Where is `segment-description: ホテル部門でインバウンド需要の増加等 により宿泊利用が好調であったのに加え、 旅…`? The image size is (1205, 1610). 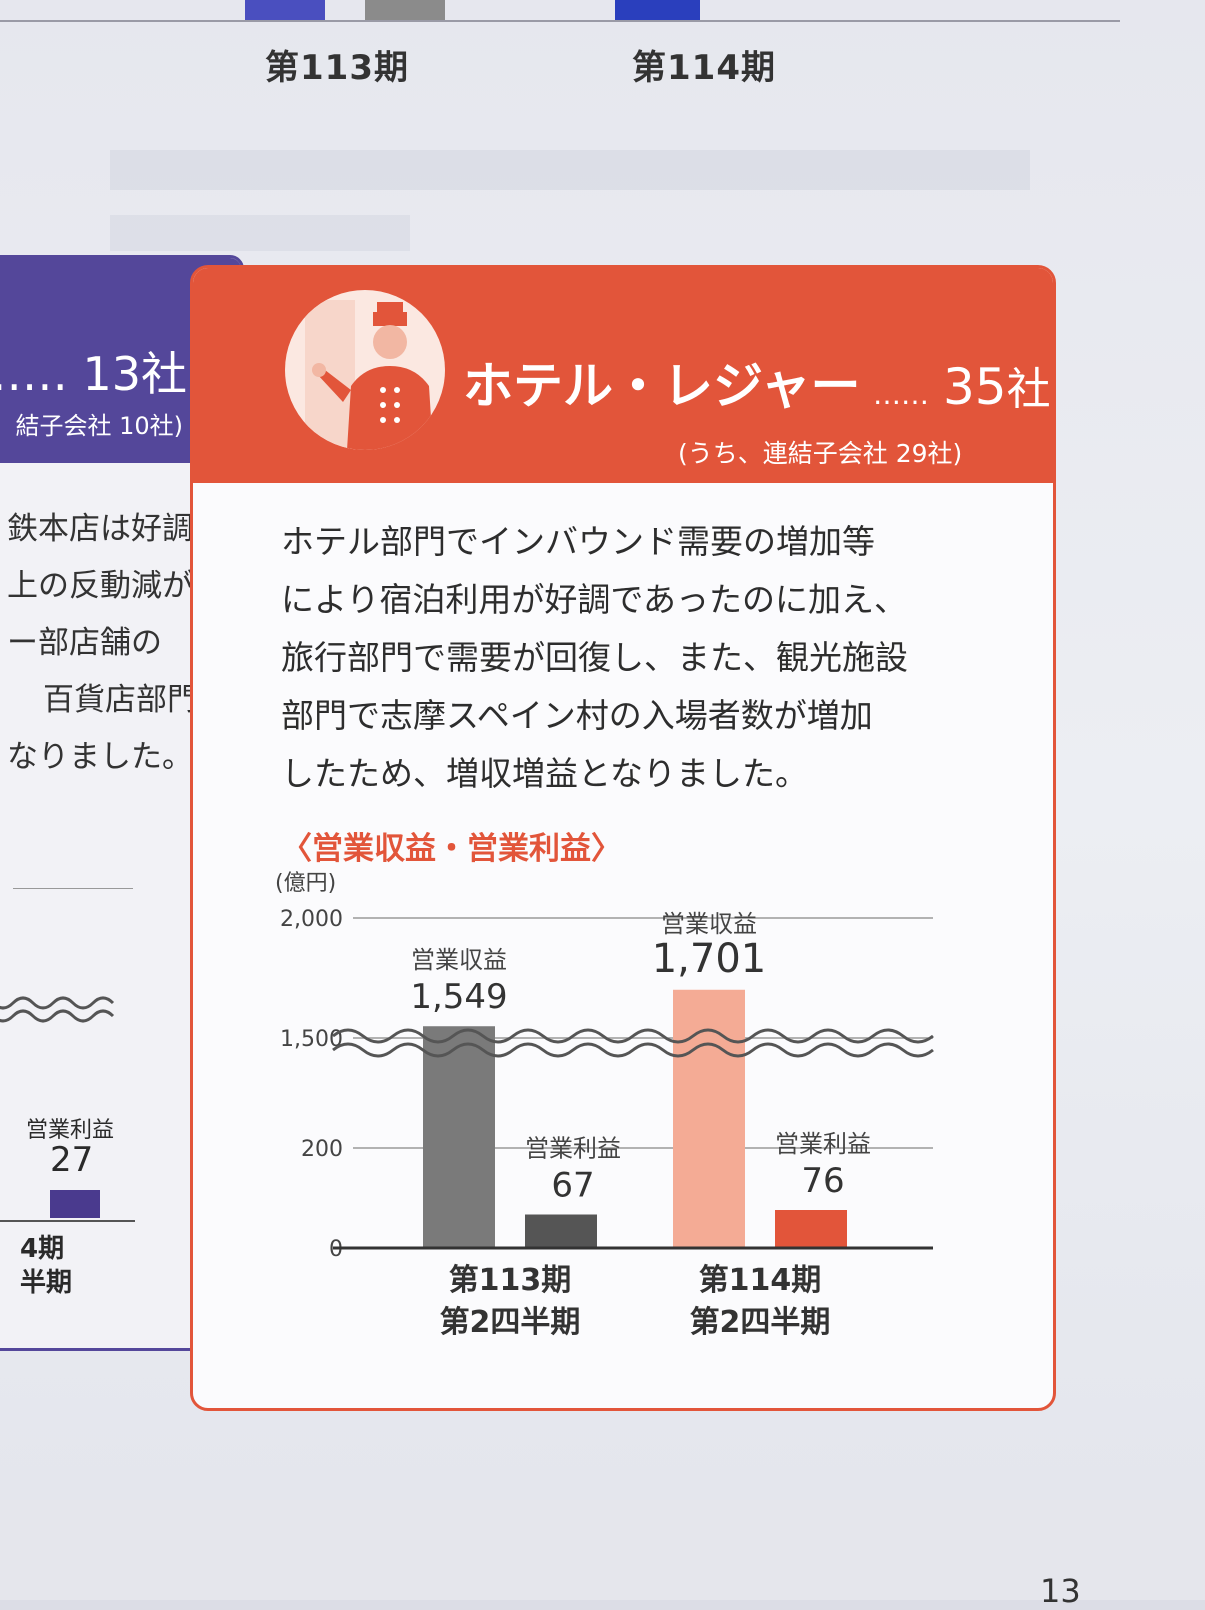
segment-description: ホテル部門でインバウンド需要の増加等 により宿泊利用が好調であったのに加え、 旅… is located at coordinates (641, 658).